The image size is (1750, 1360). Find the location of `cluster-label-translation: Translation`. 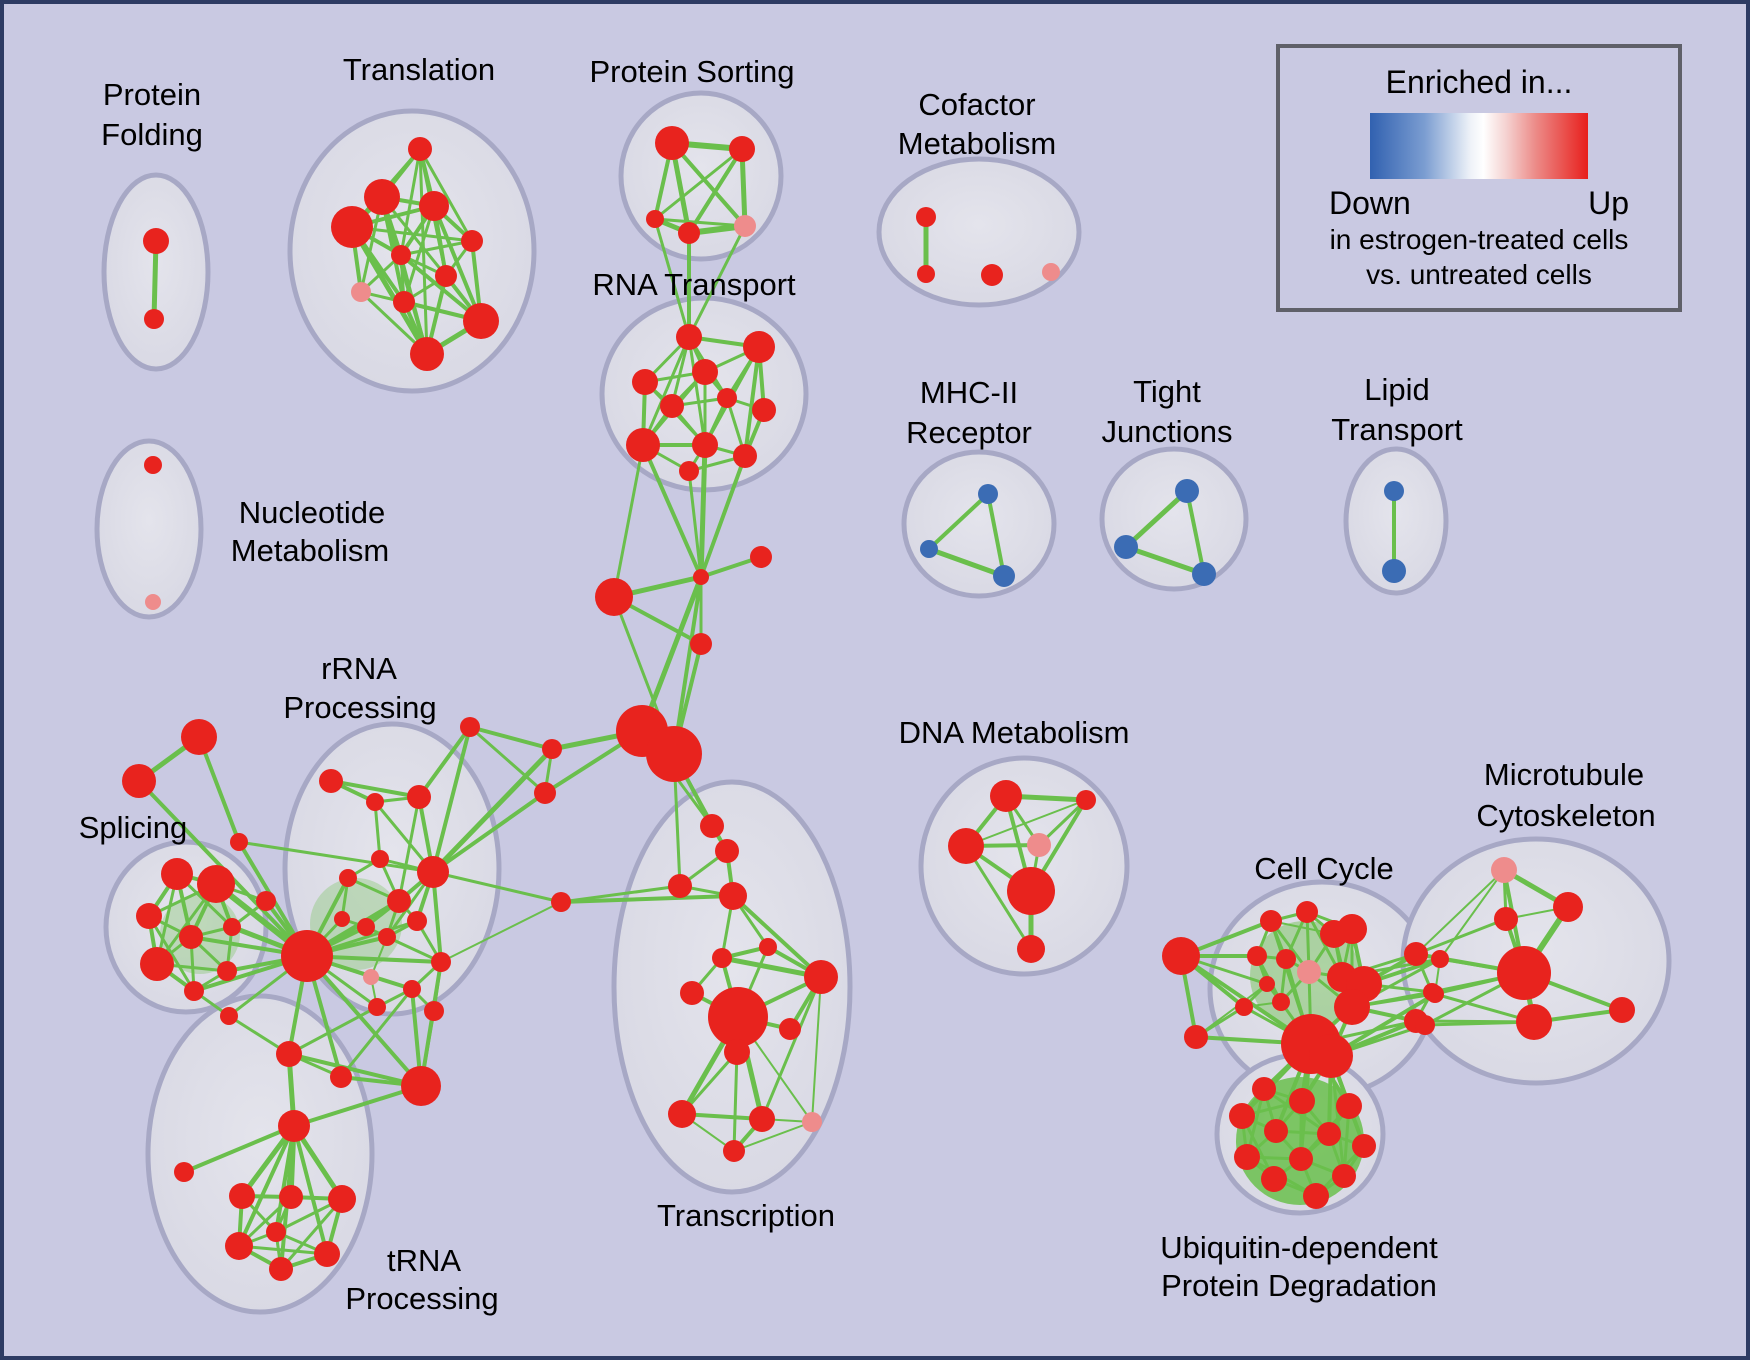

cluster-label-translation: Translation is located at coordinates (419, 69).